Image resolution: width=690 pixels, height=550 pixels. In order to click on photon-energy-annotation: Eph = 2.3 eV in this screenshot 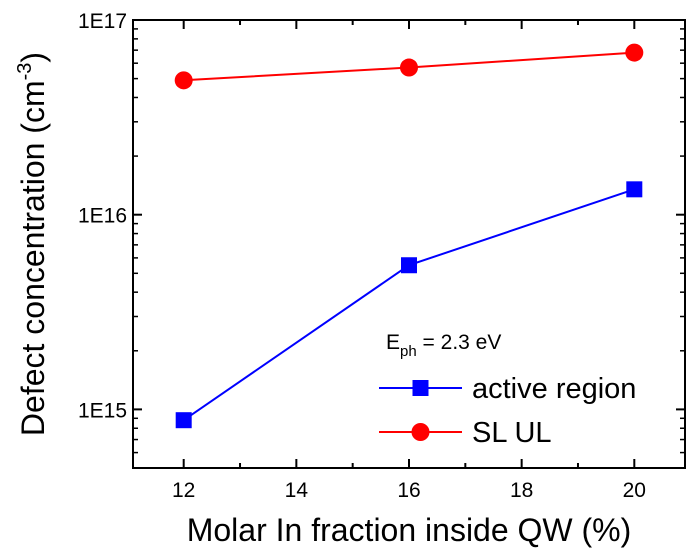, I will do `click(443, 345)`.